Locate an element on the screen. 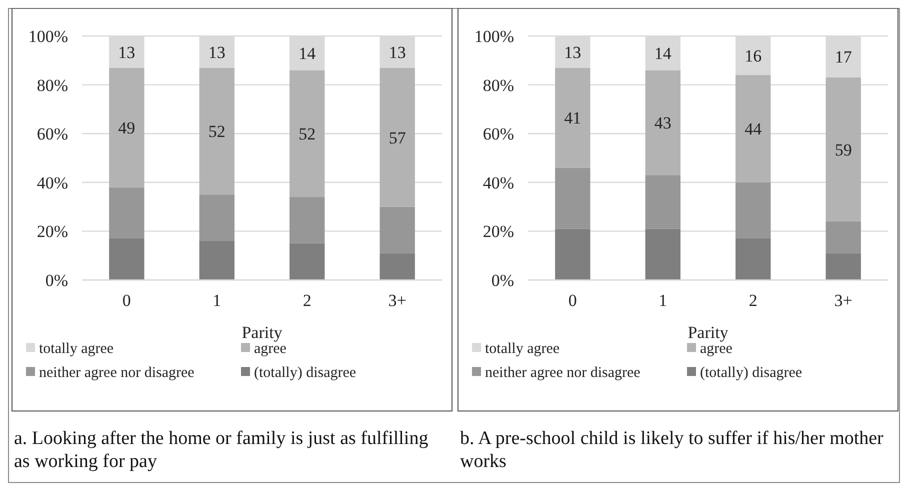 This screenshot has height=491, width=908. data-label: 44 is located at coordinates (753, 129).